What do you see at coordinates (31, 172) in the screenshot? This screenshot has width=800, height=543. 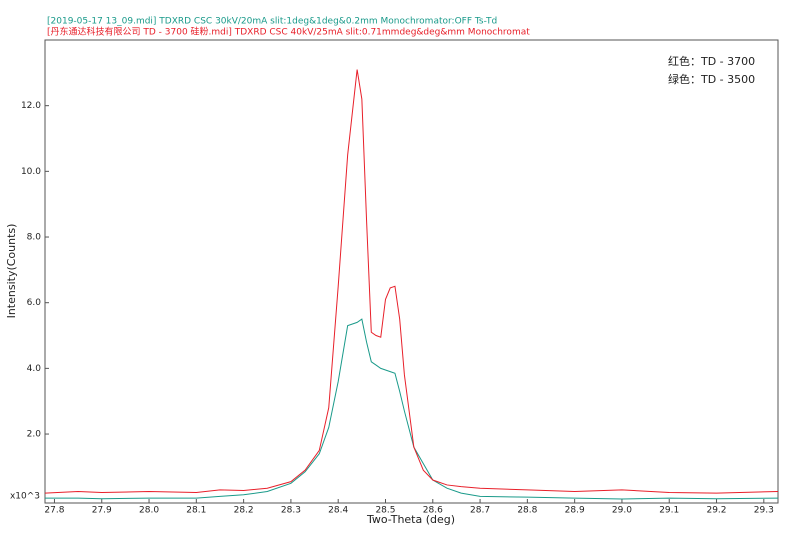 I see `y-tick-label: 10.0` at bounding box center [31, 172].